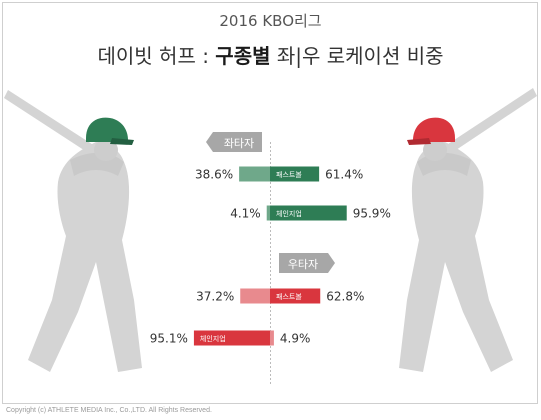 Image resolution: width=541 pixels, height=420 pixels. Describe the element at coordinates (456, 257) in the screenshot. I see `right-batter-body` at that location.